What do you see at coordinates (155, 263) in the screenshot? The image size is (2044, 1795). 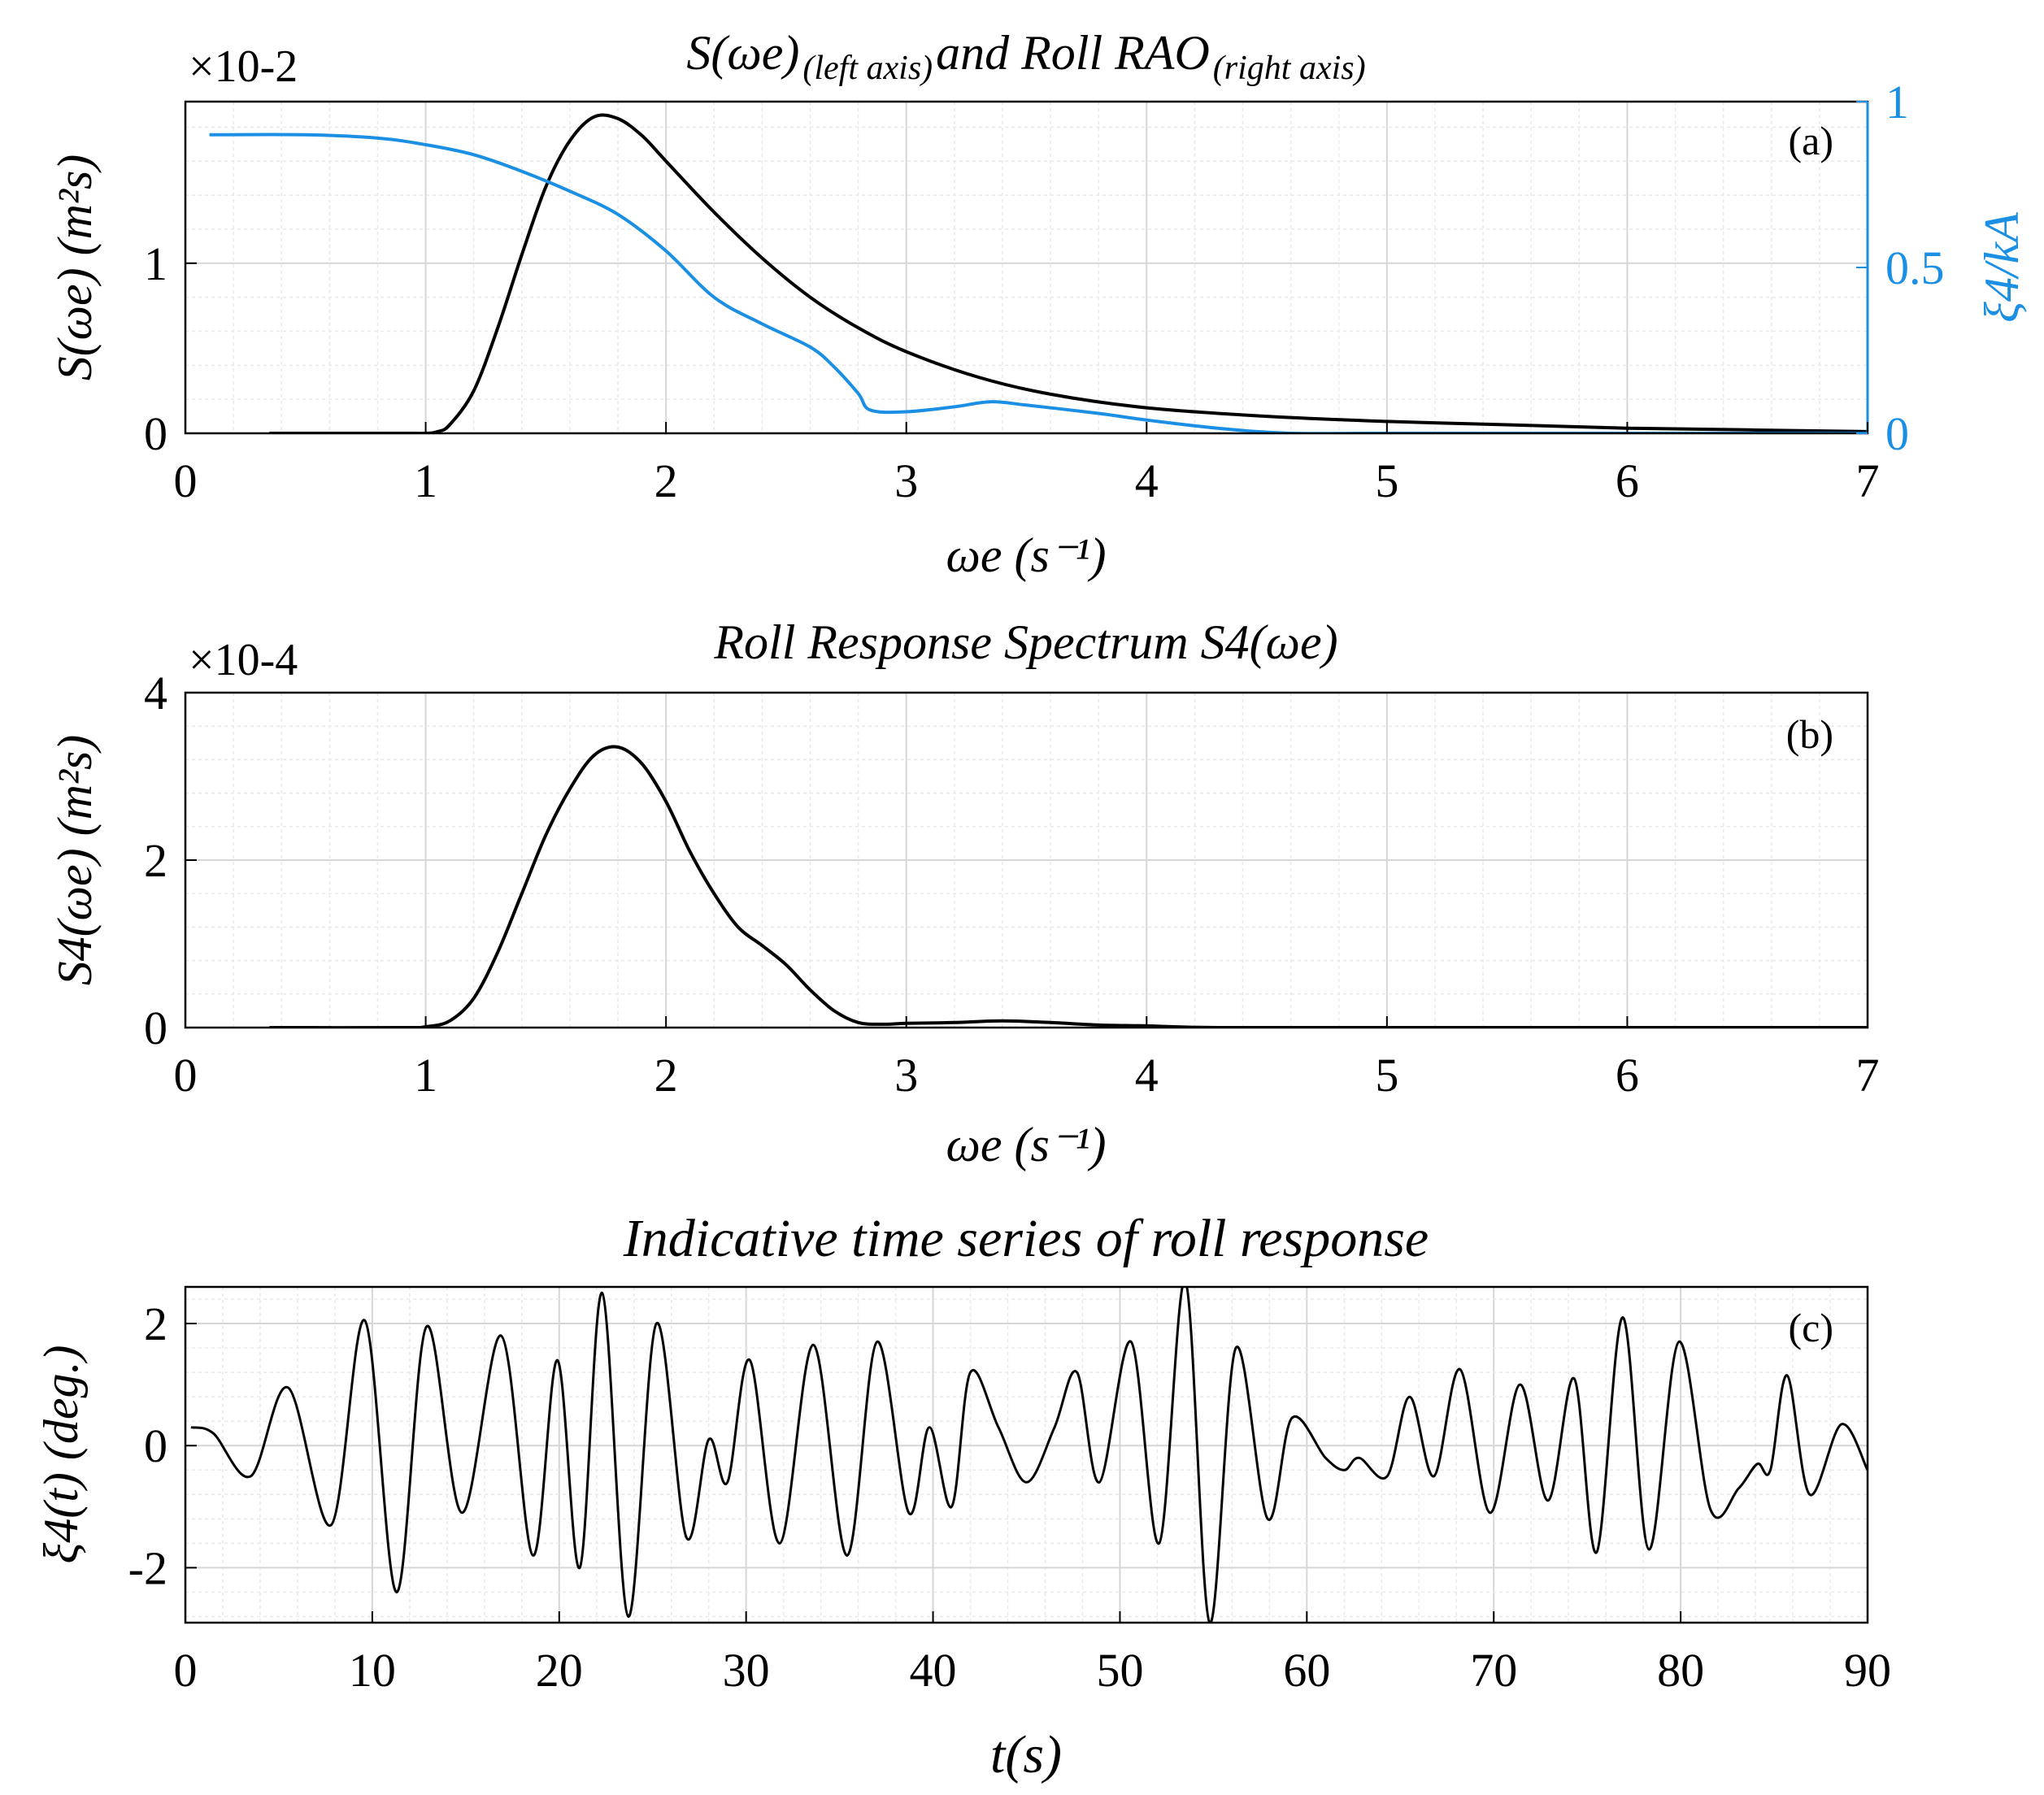 I see `panel-a-ytick-label: 1` at bounding box center [155, 263].